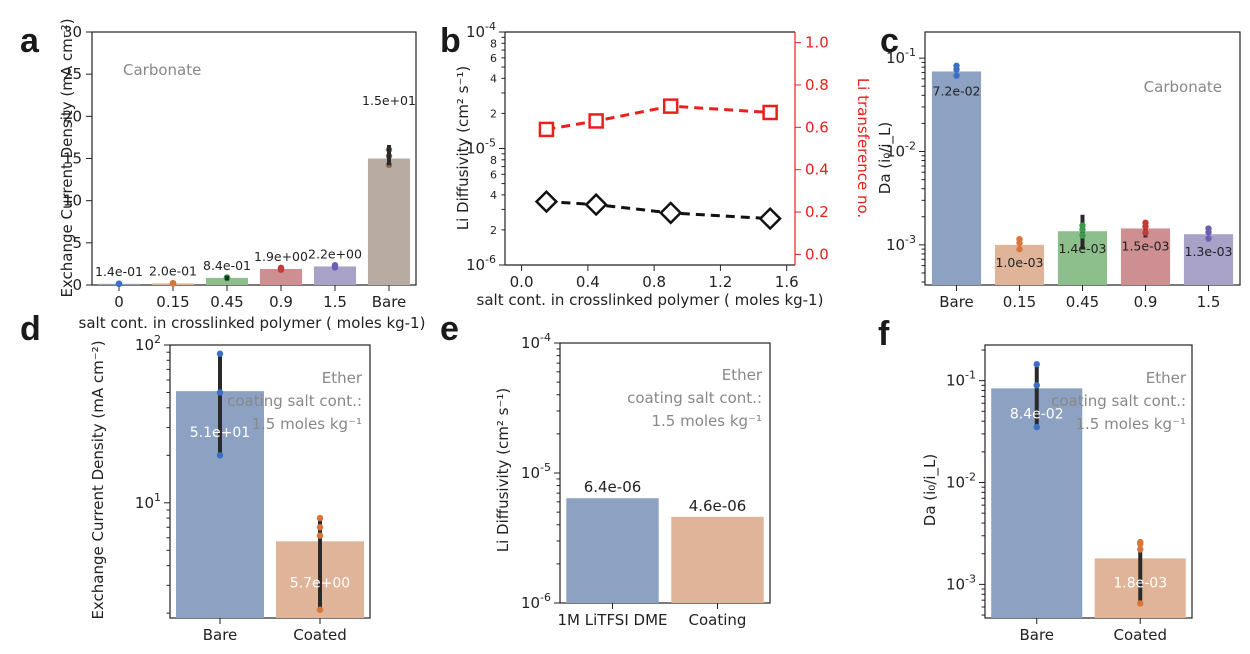 The height and width of the screenshot is (654, 1250). What do you see at coordinates (658, 117) in the screenshot?
I see `series-line-transference` at bounding box center [658, 117].